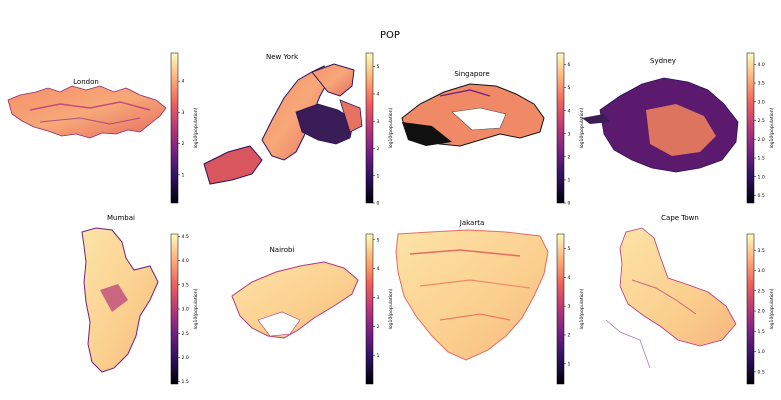 This screenshot has width=781, height=400. I want to click on panel-title-nairobi: Nairobi, so click(282, 250).